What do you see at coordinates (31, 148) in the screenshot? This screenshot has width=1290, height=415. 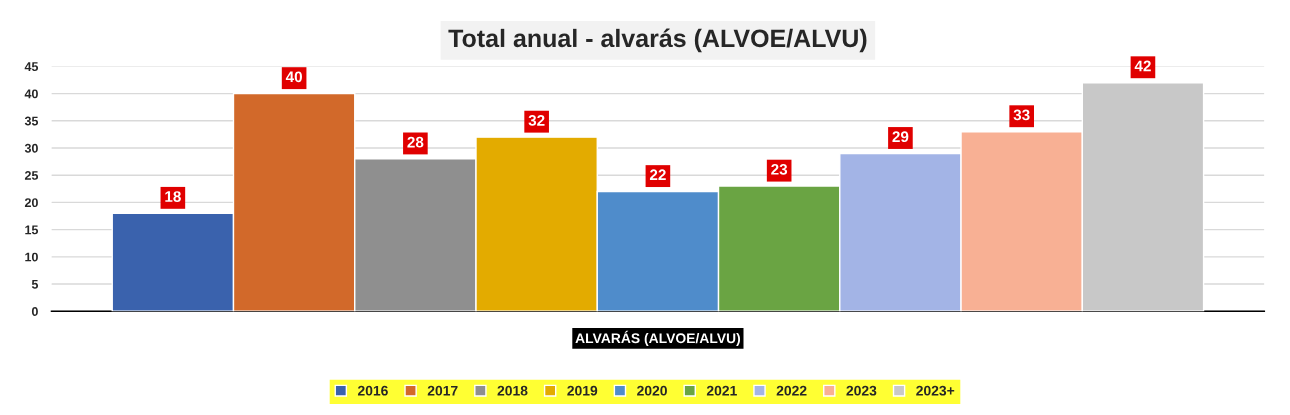 I see `y-tick-label: 30` at bounding box center [31, 148].